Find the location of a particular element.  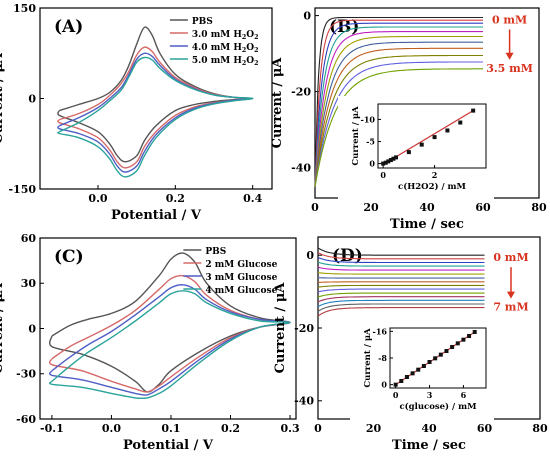

legend-entry: 4.0 mM H2O2 is located at coordinates (225, 48).